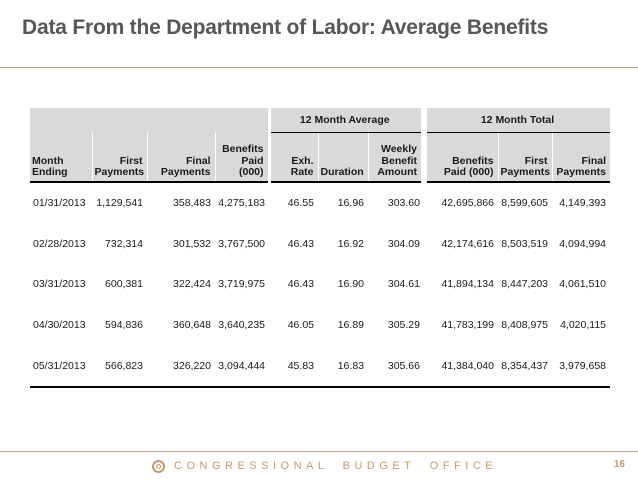  Describe the element at coordinates (461, 366) in the screenshot. I see `table-cell: 41,384,040` at that location.